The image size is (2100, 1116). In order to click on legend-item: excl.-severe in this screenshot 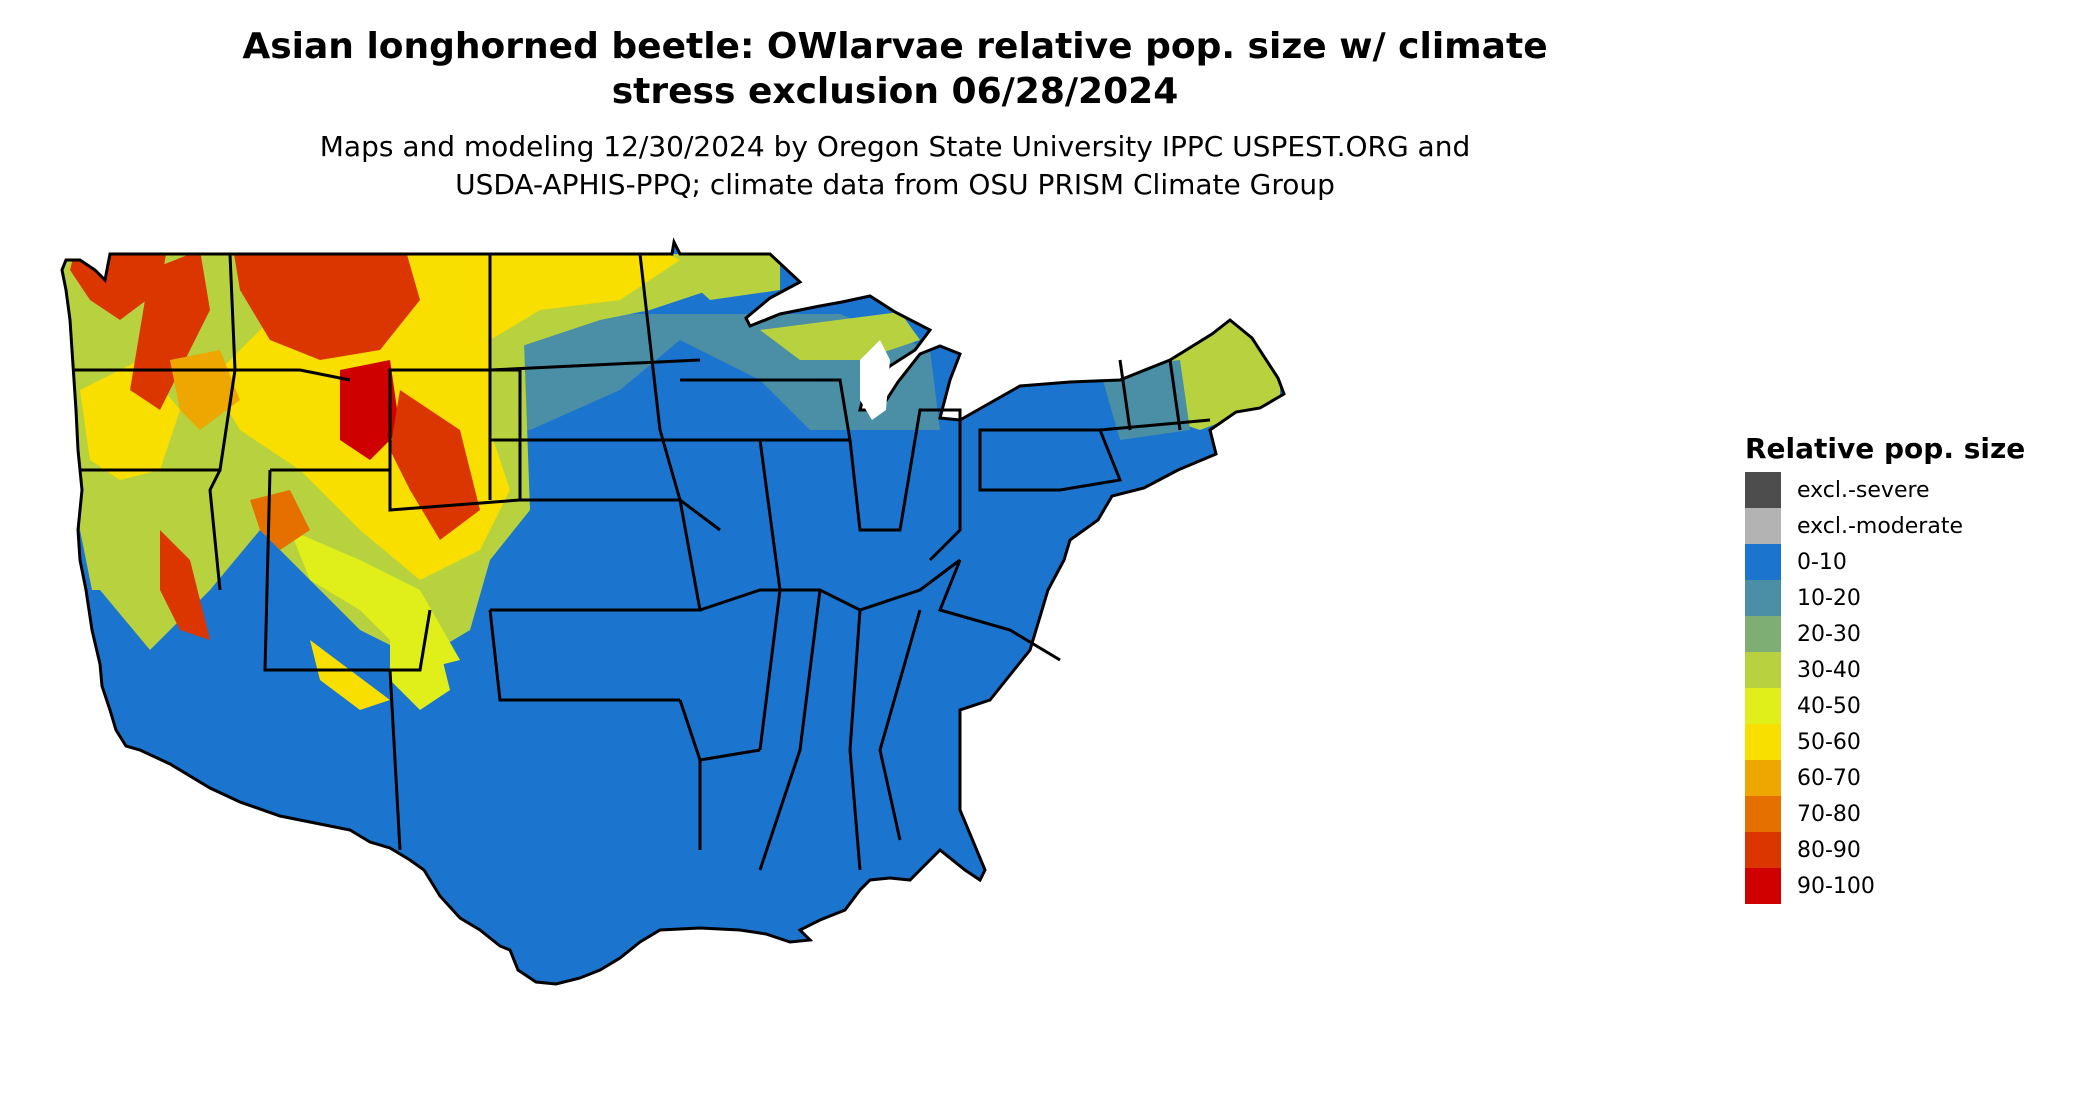, I will do `click(1885, 490)`.